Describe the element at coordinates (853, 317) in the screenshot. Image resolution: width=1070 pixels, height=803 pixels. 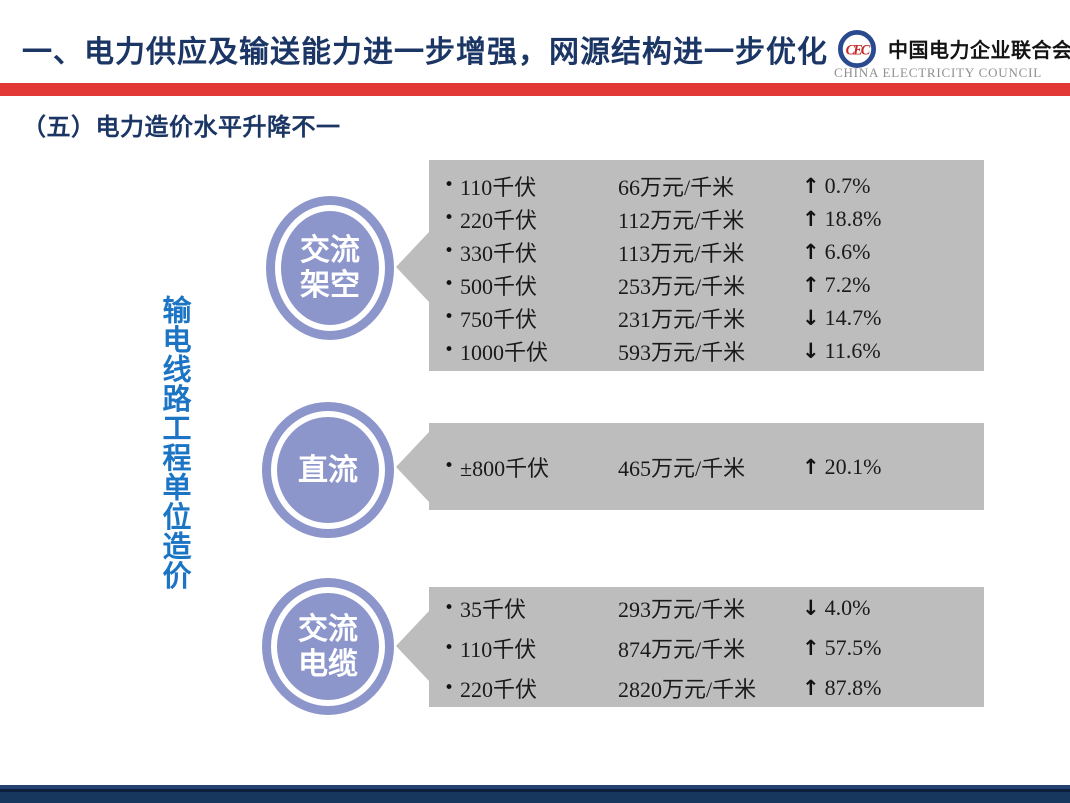
I see `change-value: 14.7%` at that location.